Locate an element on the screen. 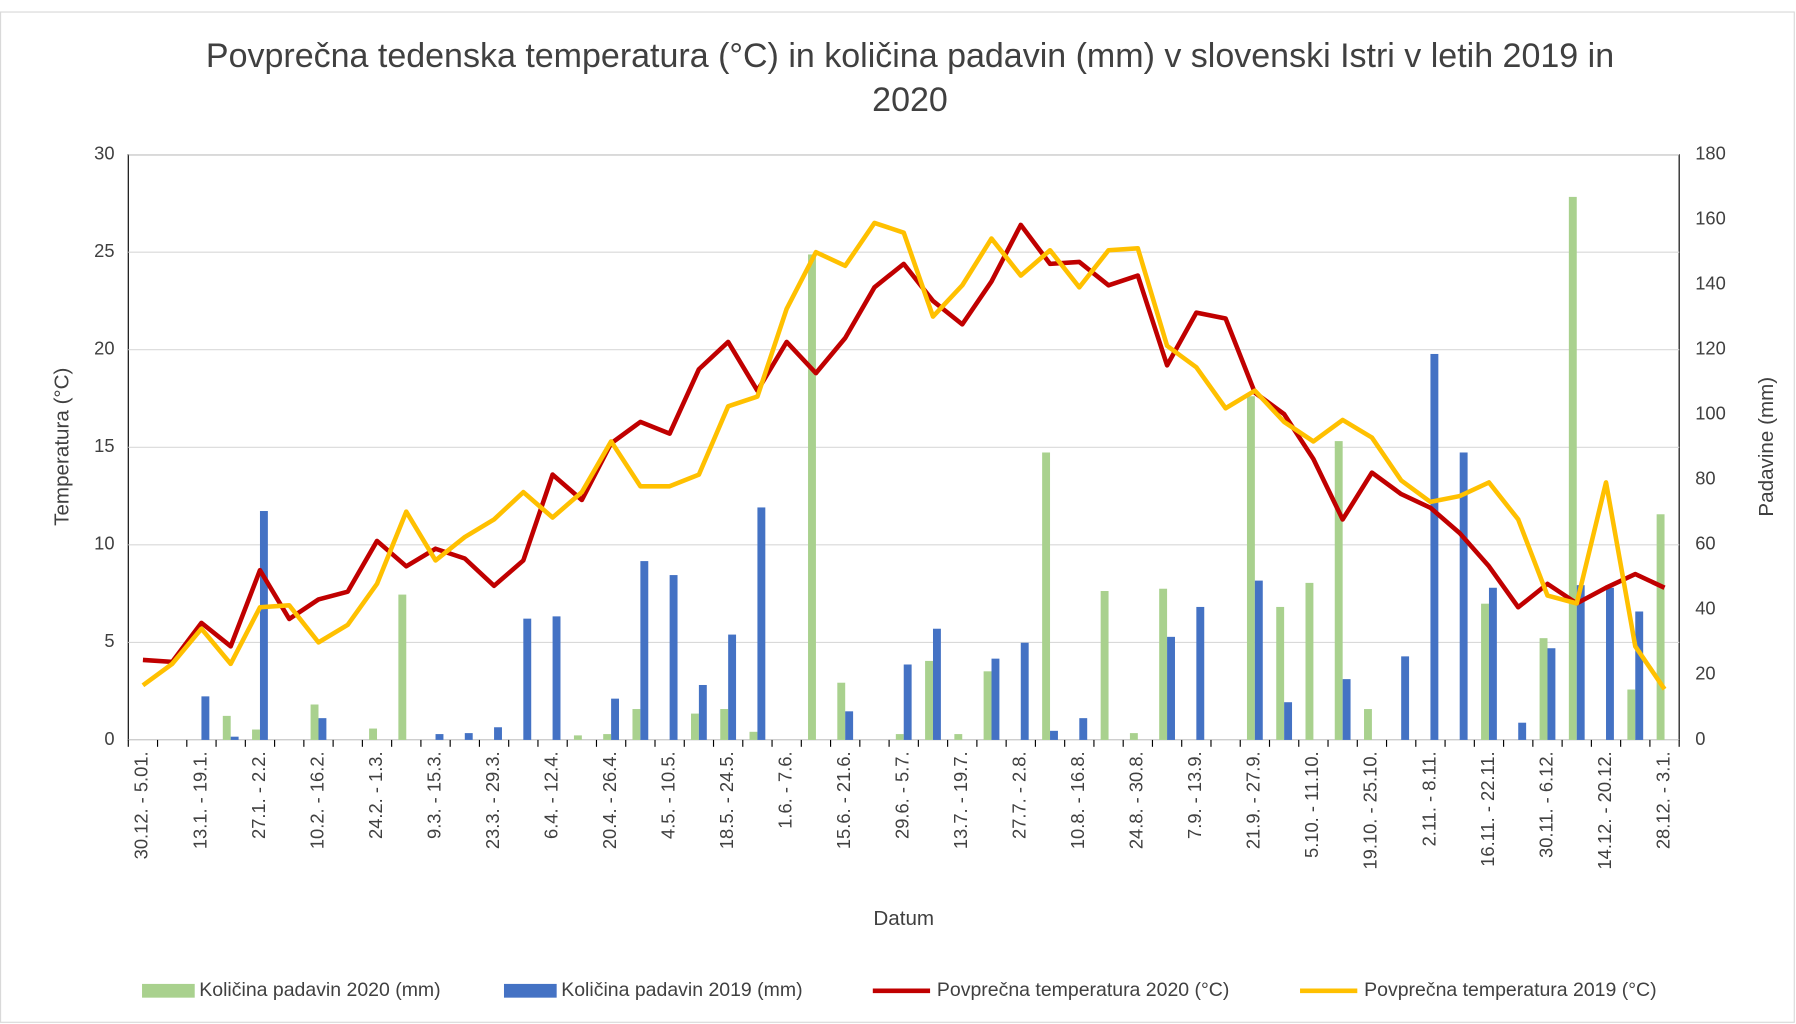 The width and height of the screenshot is (1796, 1024). y2-tick-label: 180 is located at coordinates (1710, 152).